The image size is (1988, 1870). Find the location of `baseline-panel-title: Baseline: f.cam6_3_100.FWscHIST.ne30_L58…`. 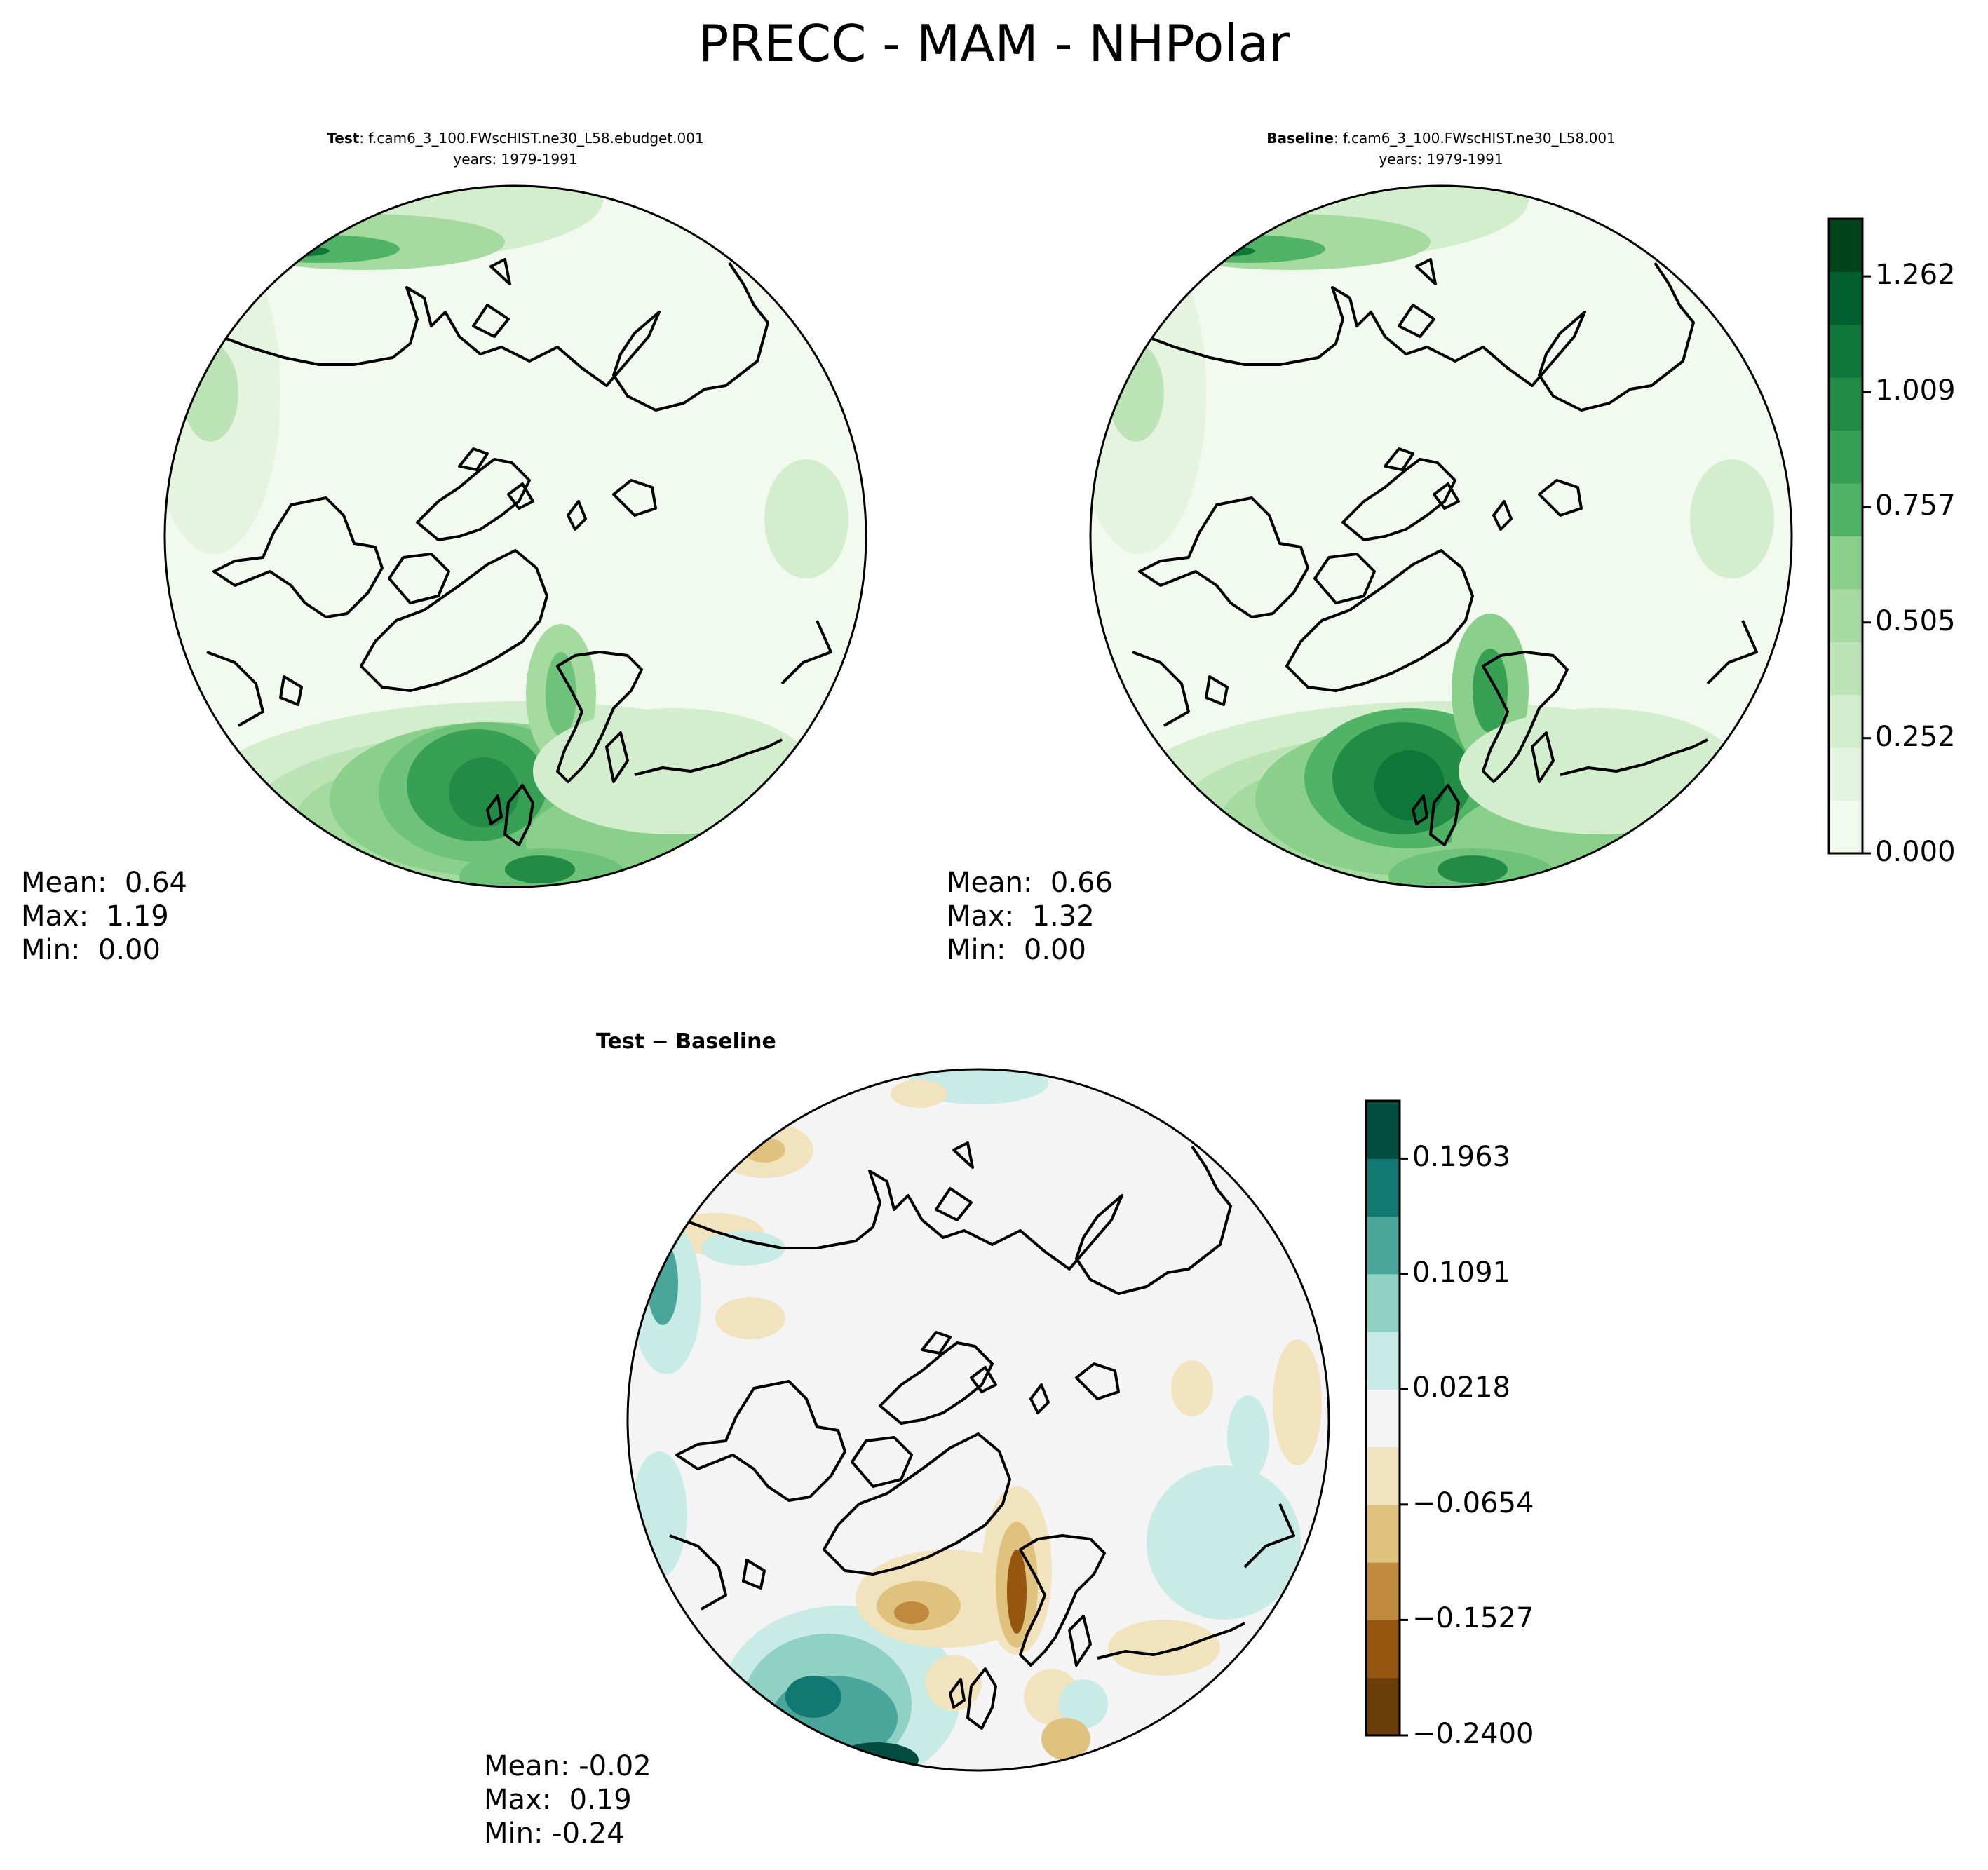

baseline-panel-title: Baseline: f.cam6_3_100.FWscHIST.ne30_L58… is located at coordinates (1441, 149).